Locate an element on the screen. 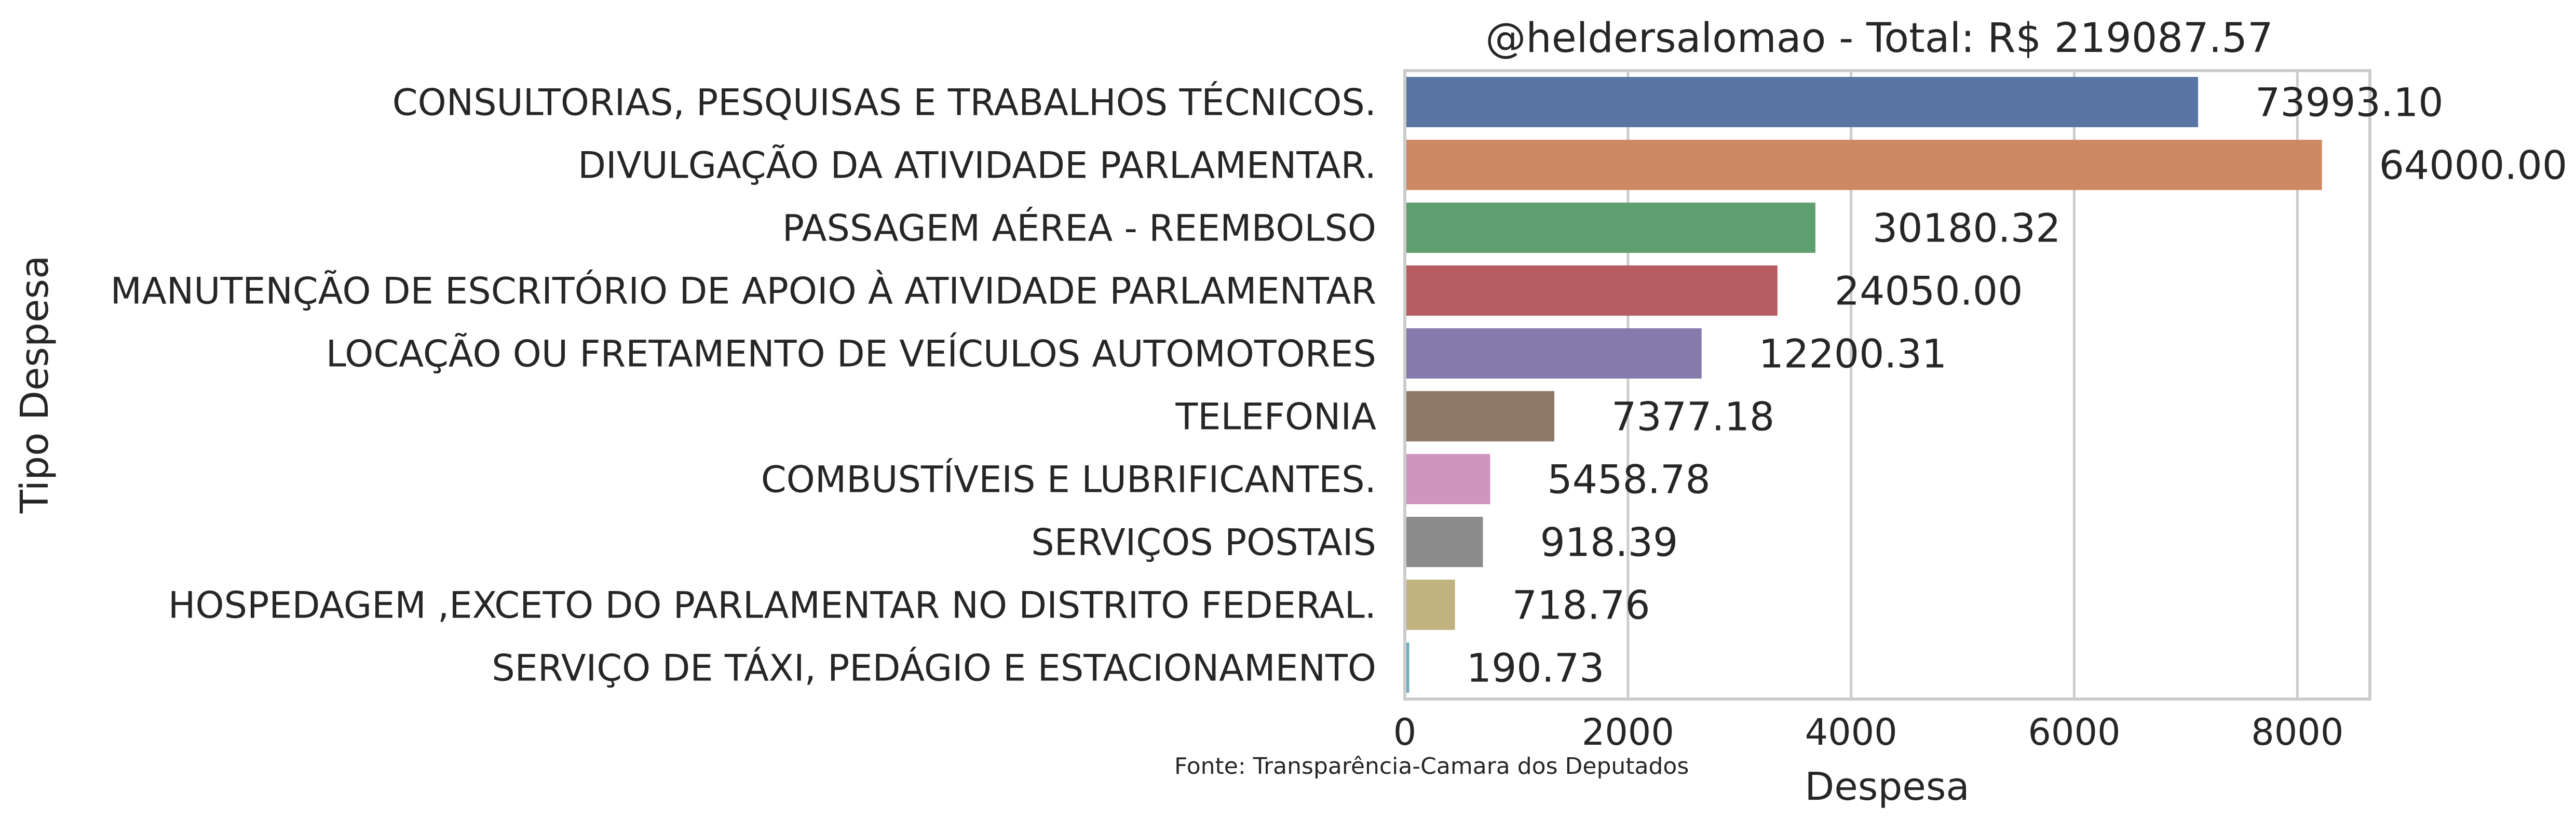 This screenshot has height=832, width=2576. value-label: 73993.10 is located at coordinates (2349, 102).